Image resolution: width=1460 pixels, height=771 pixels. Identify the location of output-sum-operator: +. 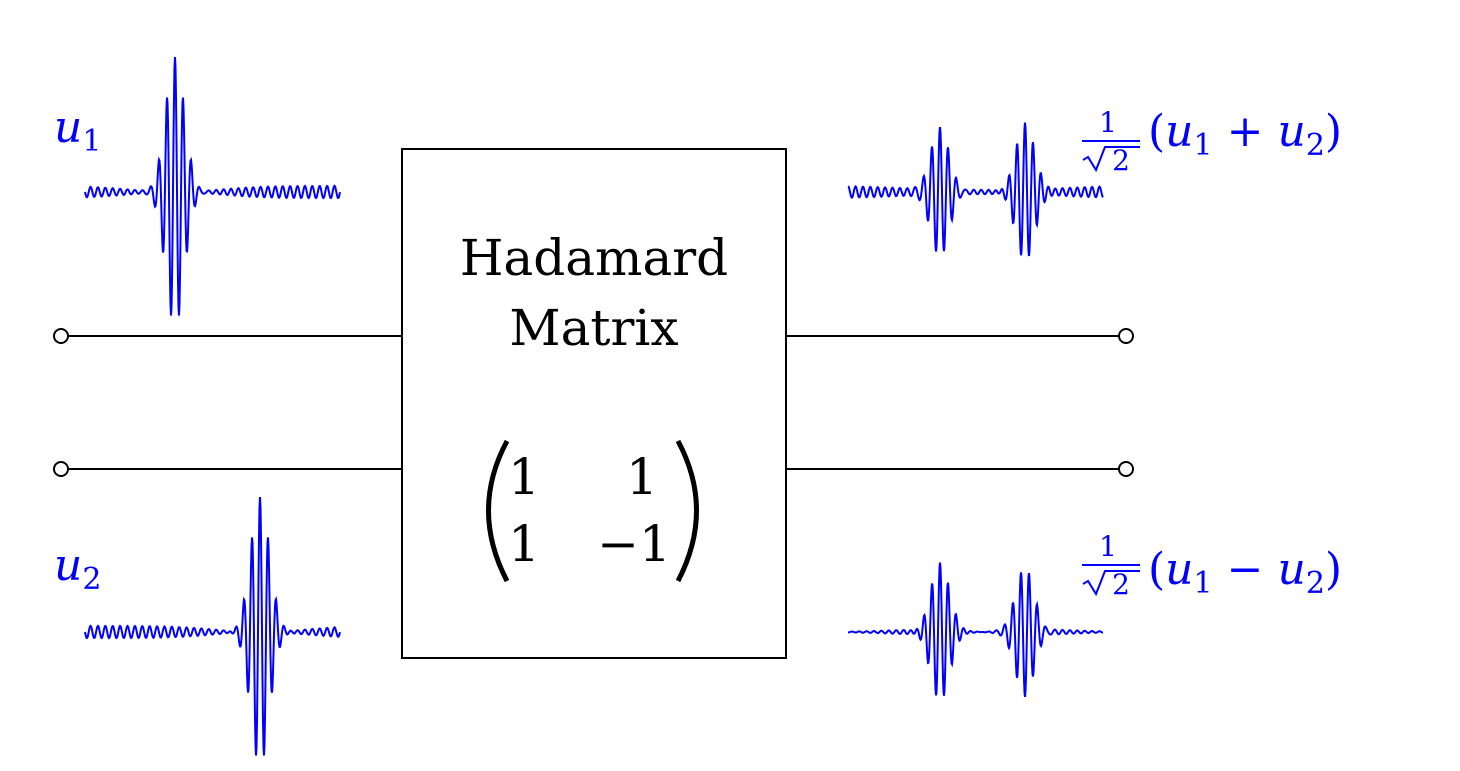
(1245, 131).